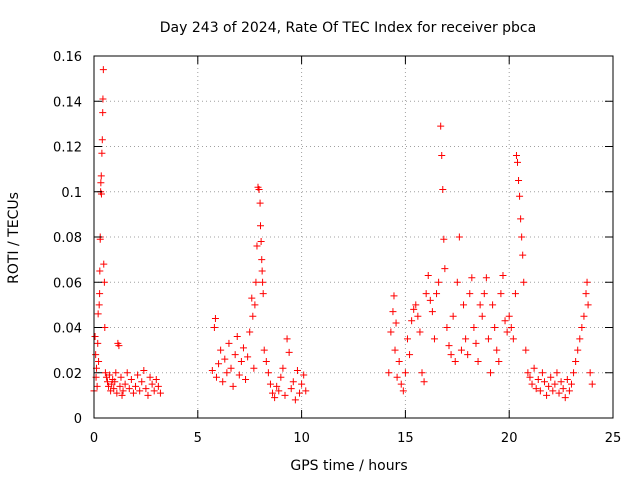  What do you see at coordinates (67, 374) in the screenshot?
I see `y-tick-label: 0.02` at bounding box center [67, 374].